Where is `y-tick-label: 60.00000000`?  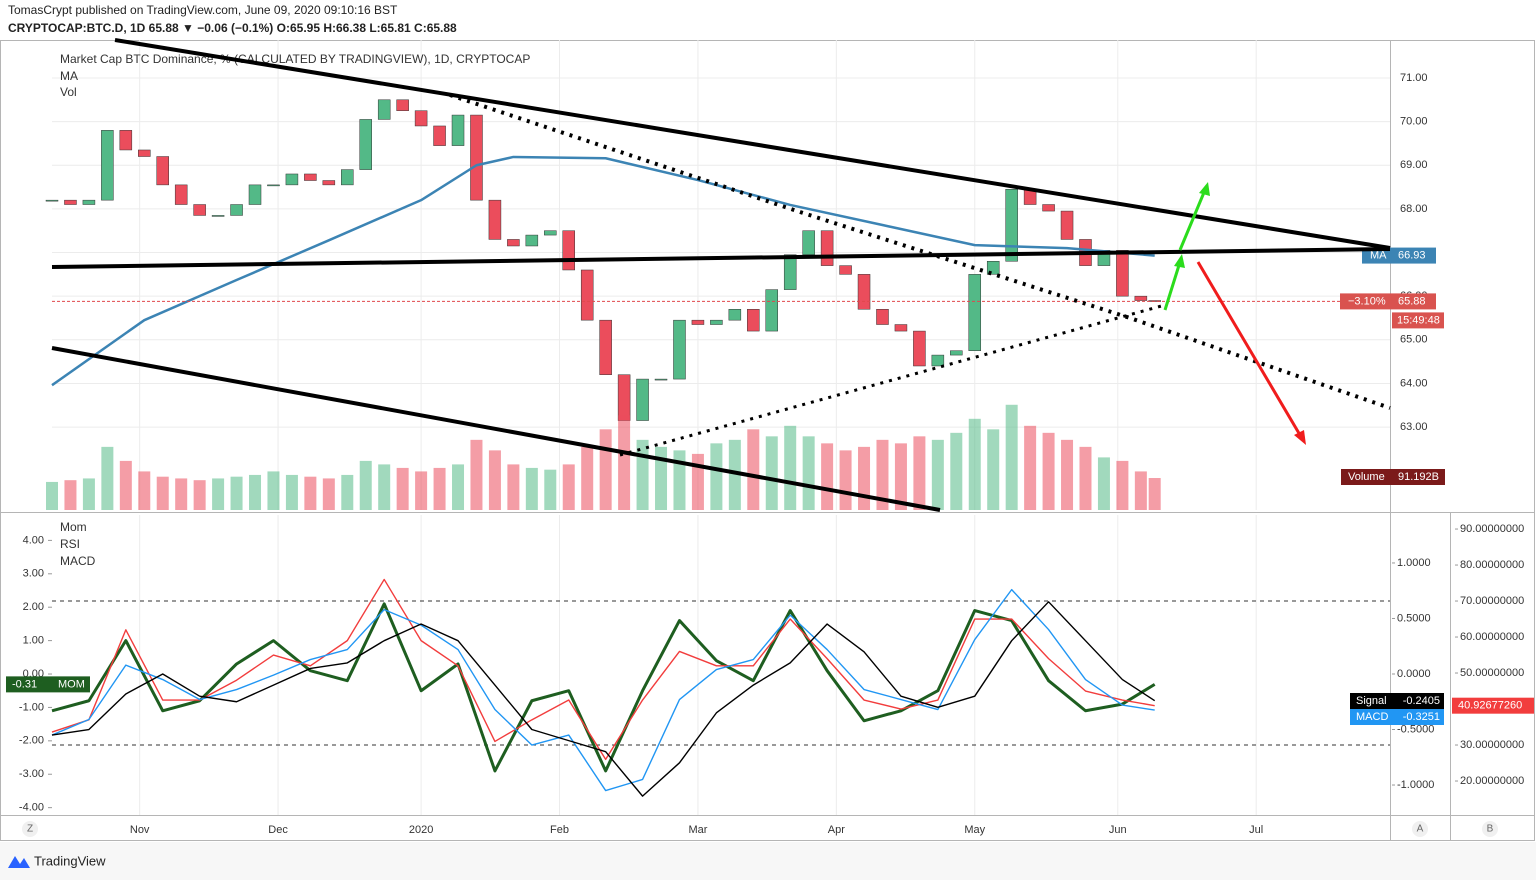 y-tick-label: 60.00000000 is located at coordinates (1492, 637).